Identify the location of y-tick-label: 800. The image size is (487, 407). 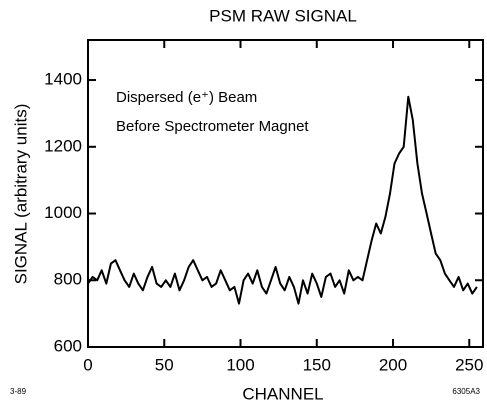
(68, 279).